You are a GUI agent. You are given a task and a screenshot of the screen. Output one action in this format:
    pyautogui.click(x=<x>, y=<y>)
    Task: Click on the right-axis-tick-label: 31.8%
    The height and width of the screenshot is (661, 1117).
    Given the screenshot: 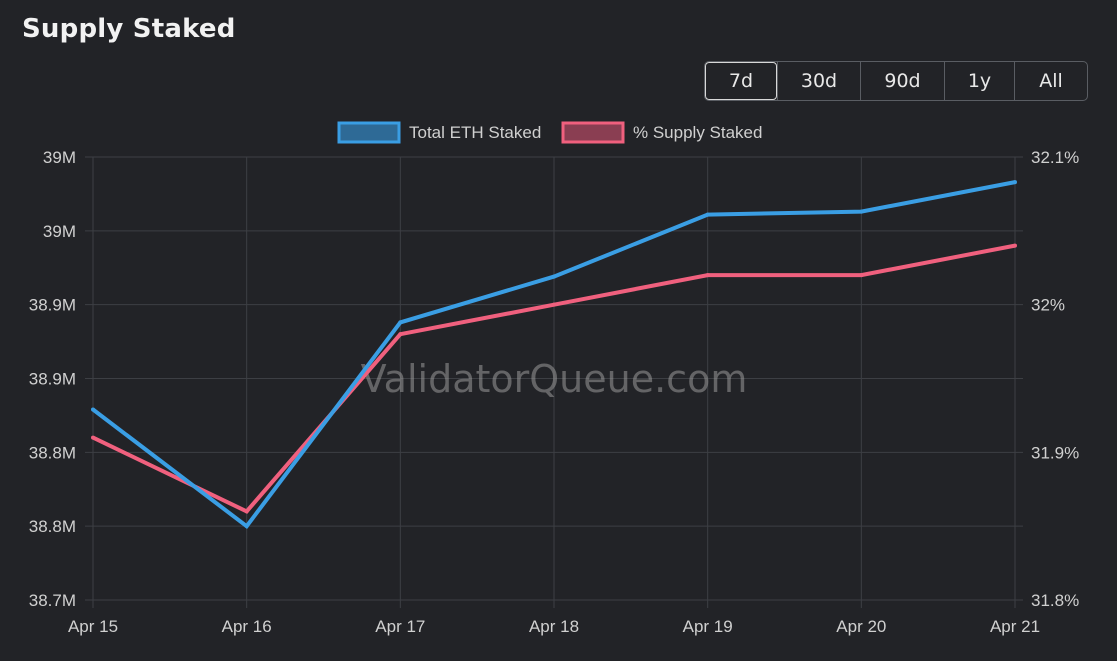 What is the action you would take?
    pyautogui.click(x=1055, y=600)
    